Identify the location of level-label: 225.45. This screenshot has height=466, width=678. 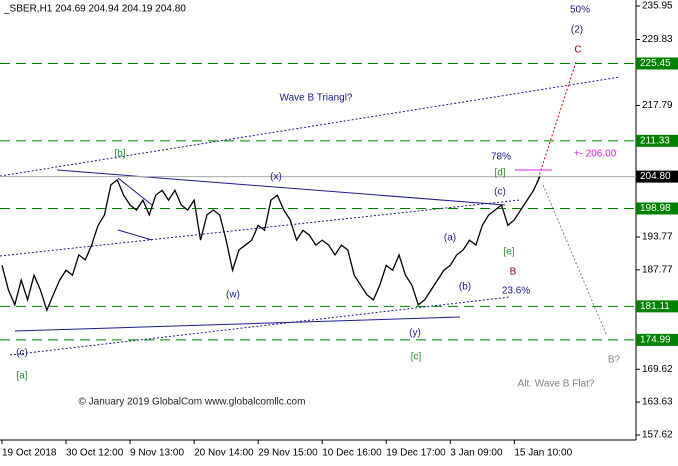
(655, 63).